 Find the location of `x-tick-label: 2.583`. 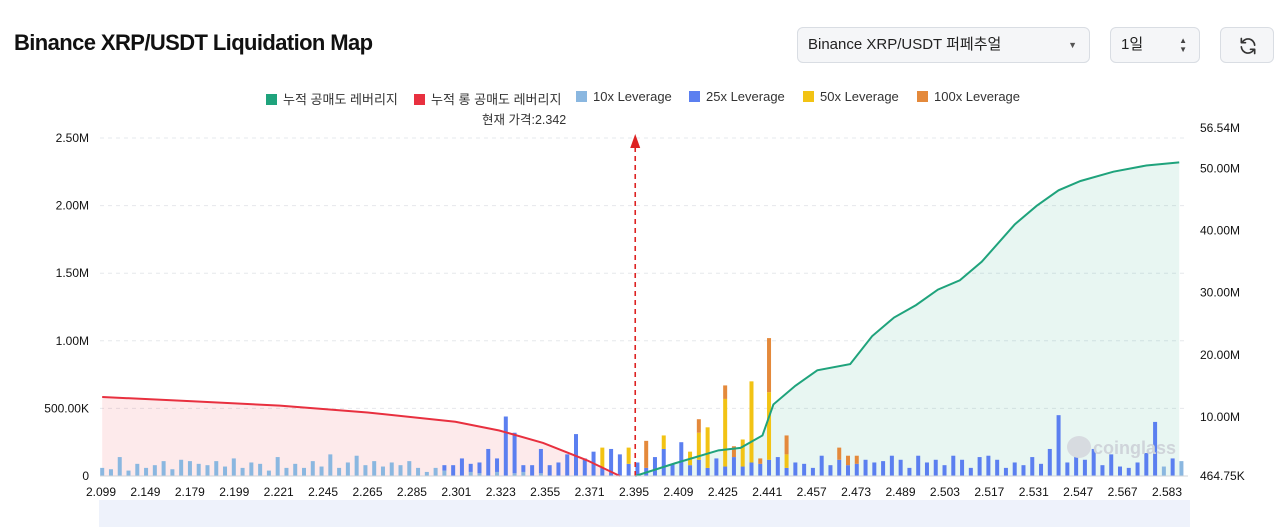

x-tick-label: 2.583 is located at coordinates (1167, 492).